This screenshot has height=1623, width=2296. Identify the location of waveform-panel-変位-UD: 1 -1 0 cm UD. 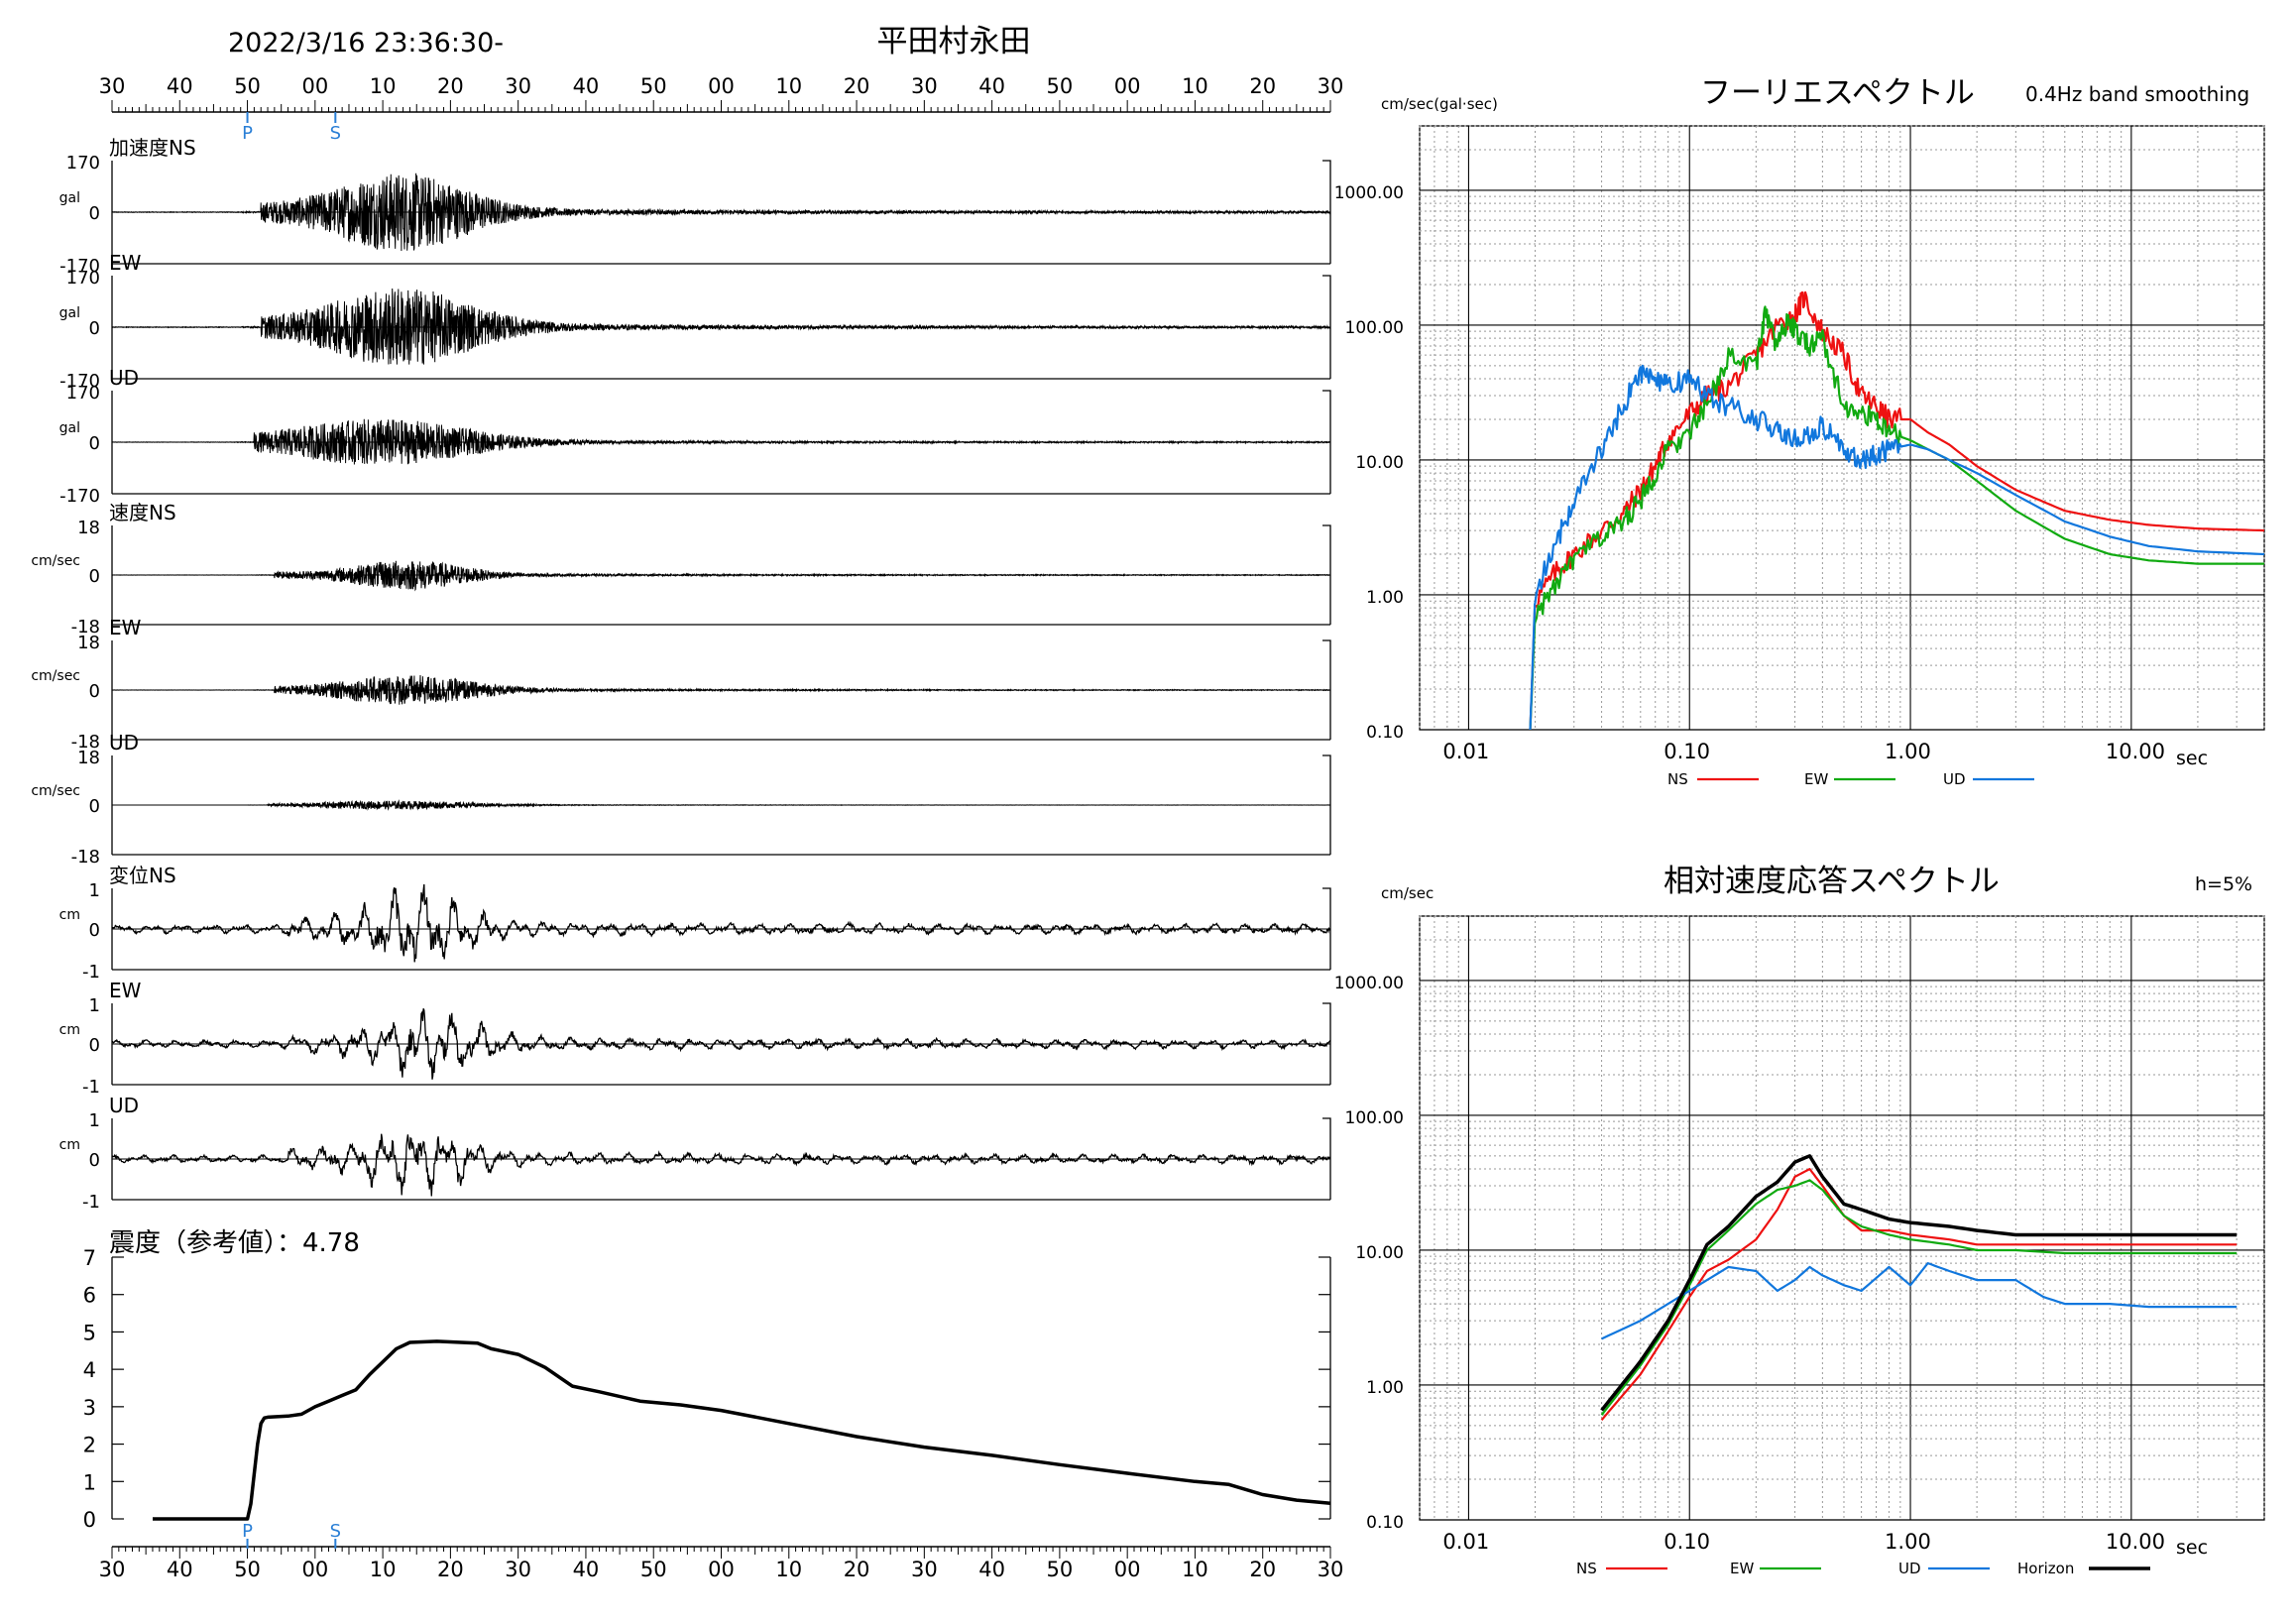
(695, 1153).